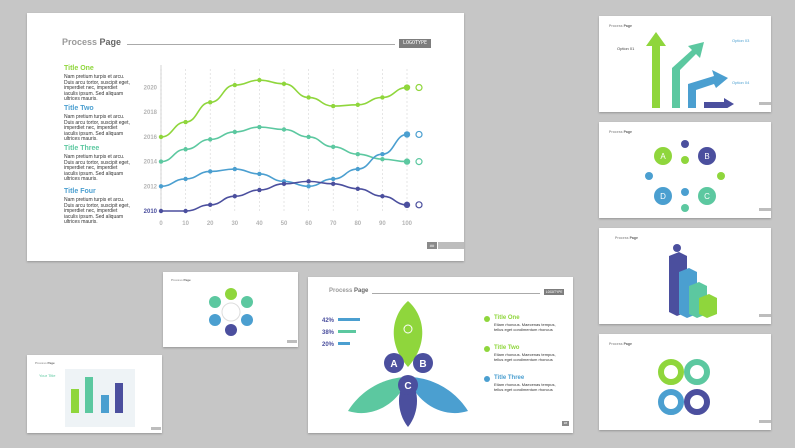 The image size is (795, 448). I want to click on y-tick-label: 2018, so click(151, 113).